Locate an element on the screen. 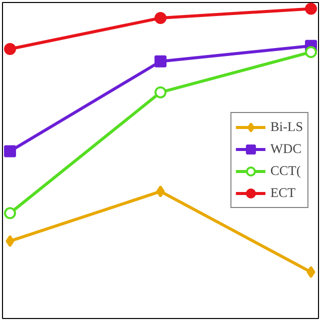  legend-label: Bi-LS is located at coordinates (286, 127).